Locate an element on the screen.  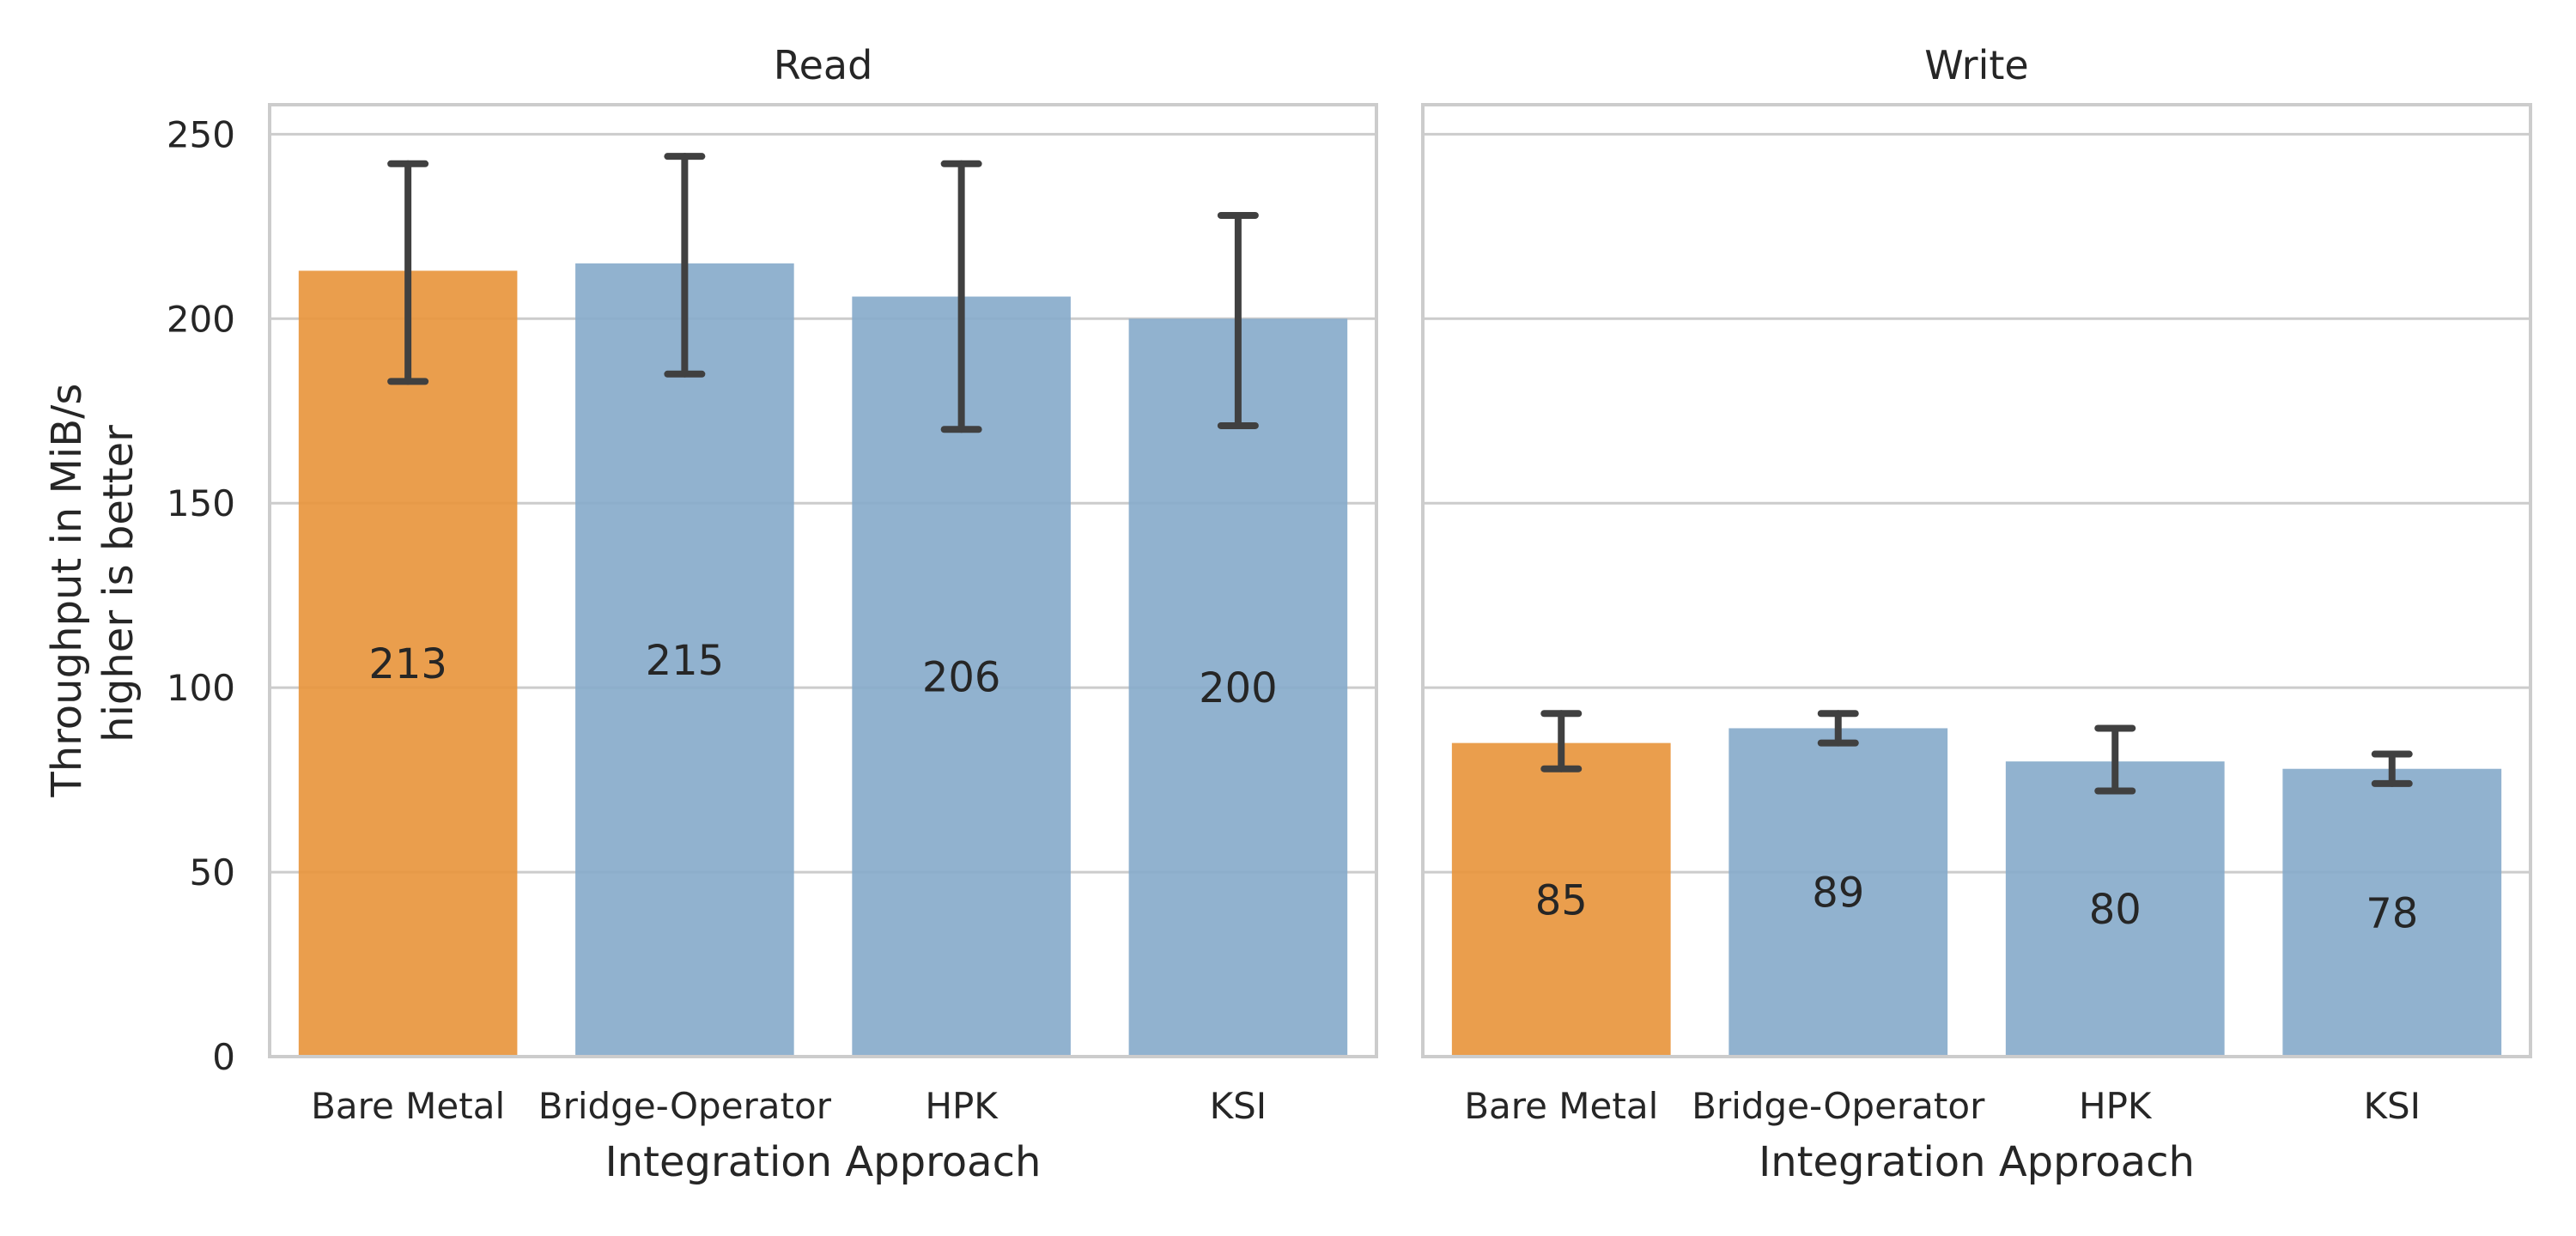
y-tick-label: 150 is located at coordinates (201, 503).